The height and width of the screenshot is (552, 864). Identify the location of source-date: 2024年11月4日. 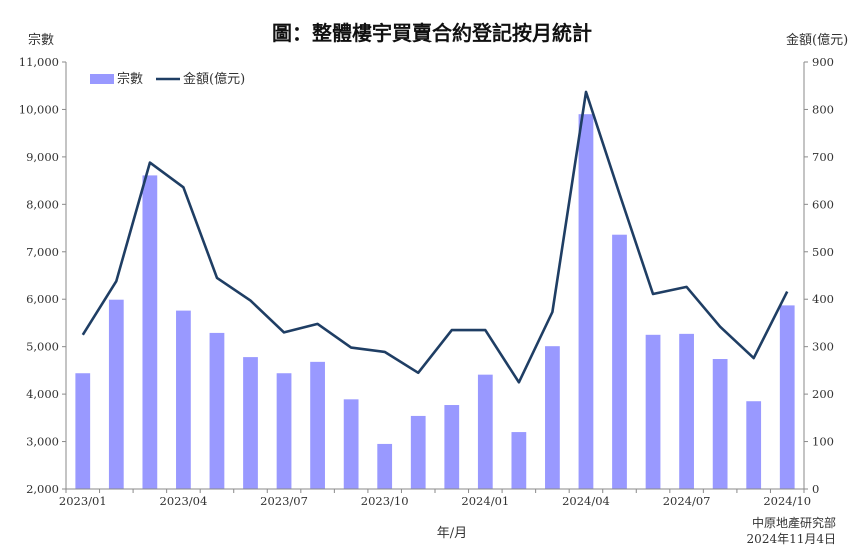
(791, 539).